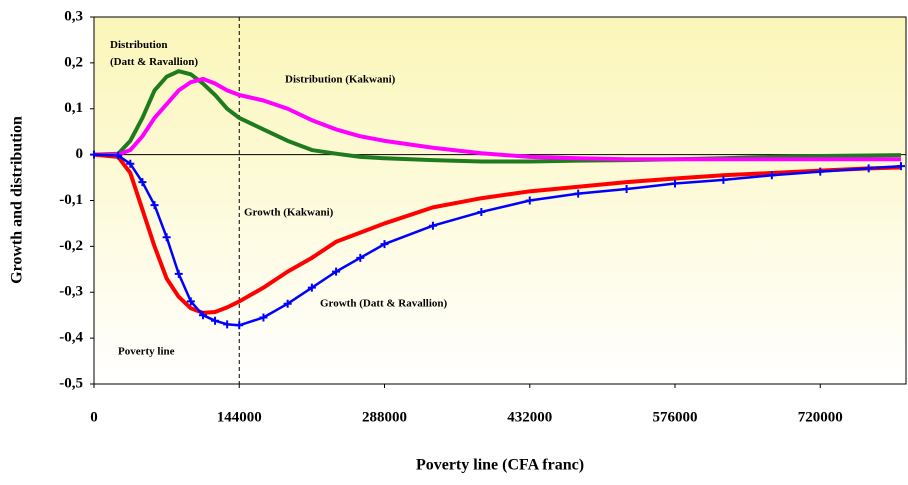 This screenshot has height=485, width=908. I want to click on series-label: Growth (Datt & Ravallion), so click(384, 304).